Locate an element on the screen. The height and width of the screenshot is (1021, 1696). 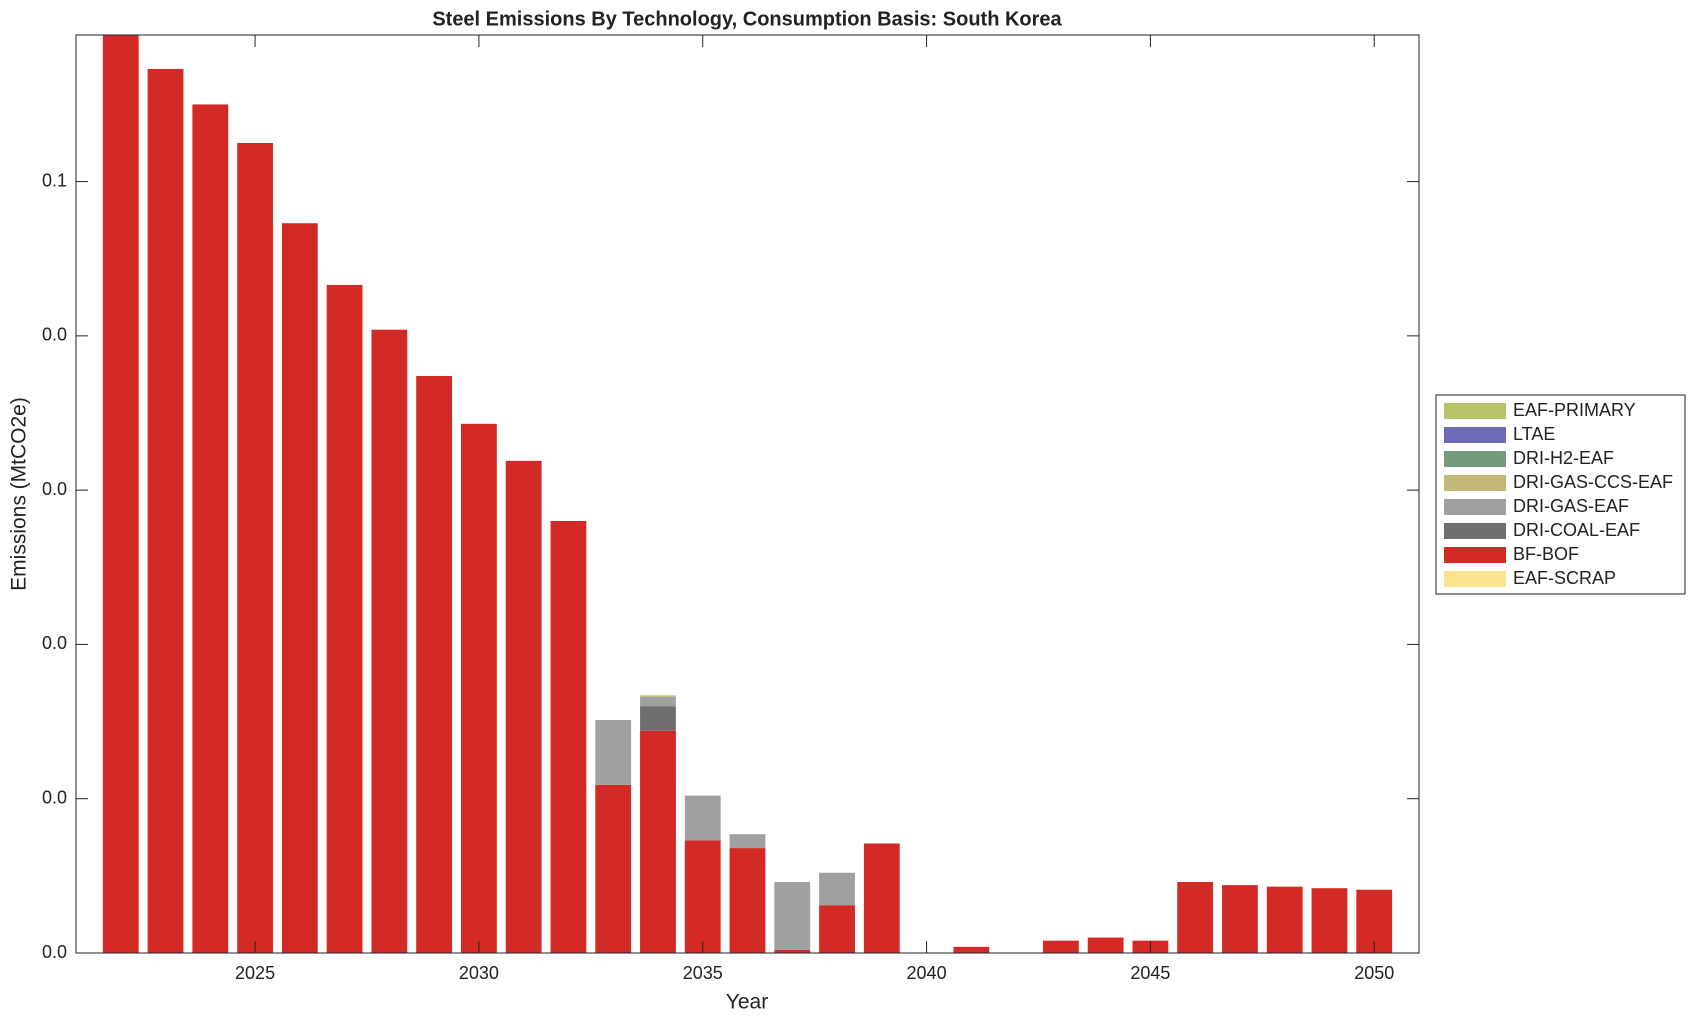
legend-label: EAF-SCRAP is located at coordinates (1564, 578).